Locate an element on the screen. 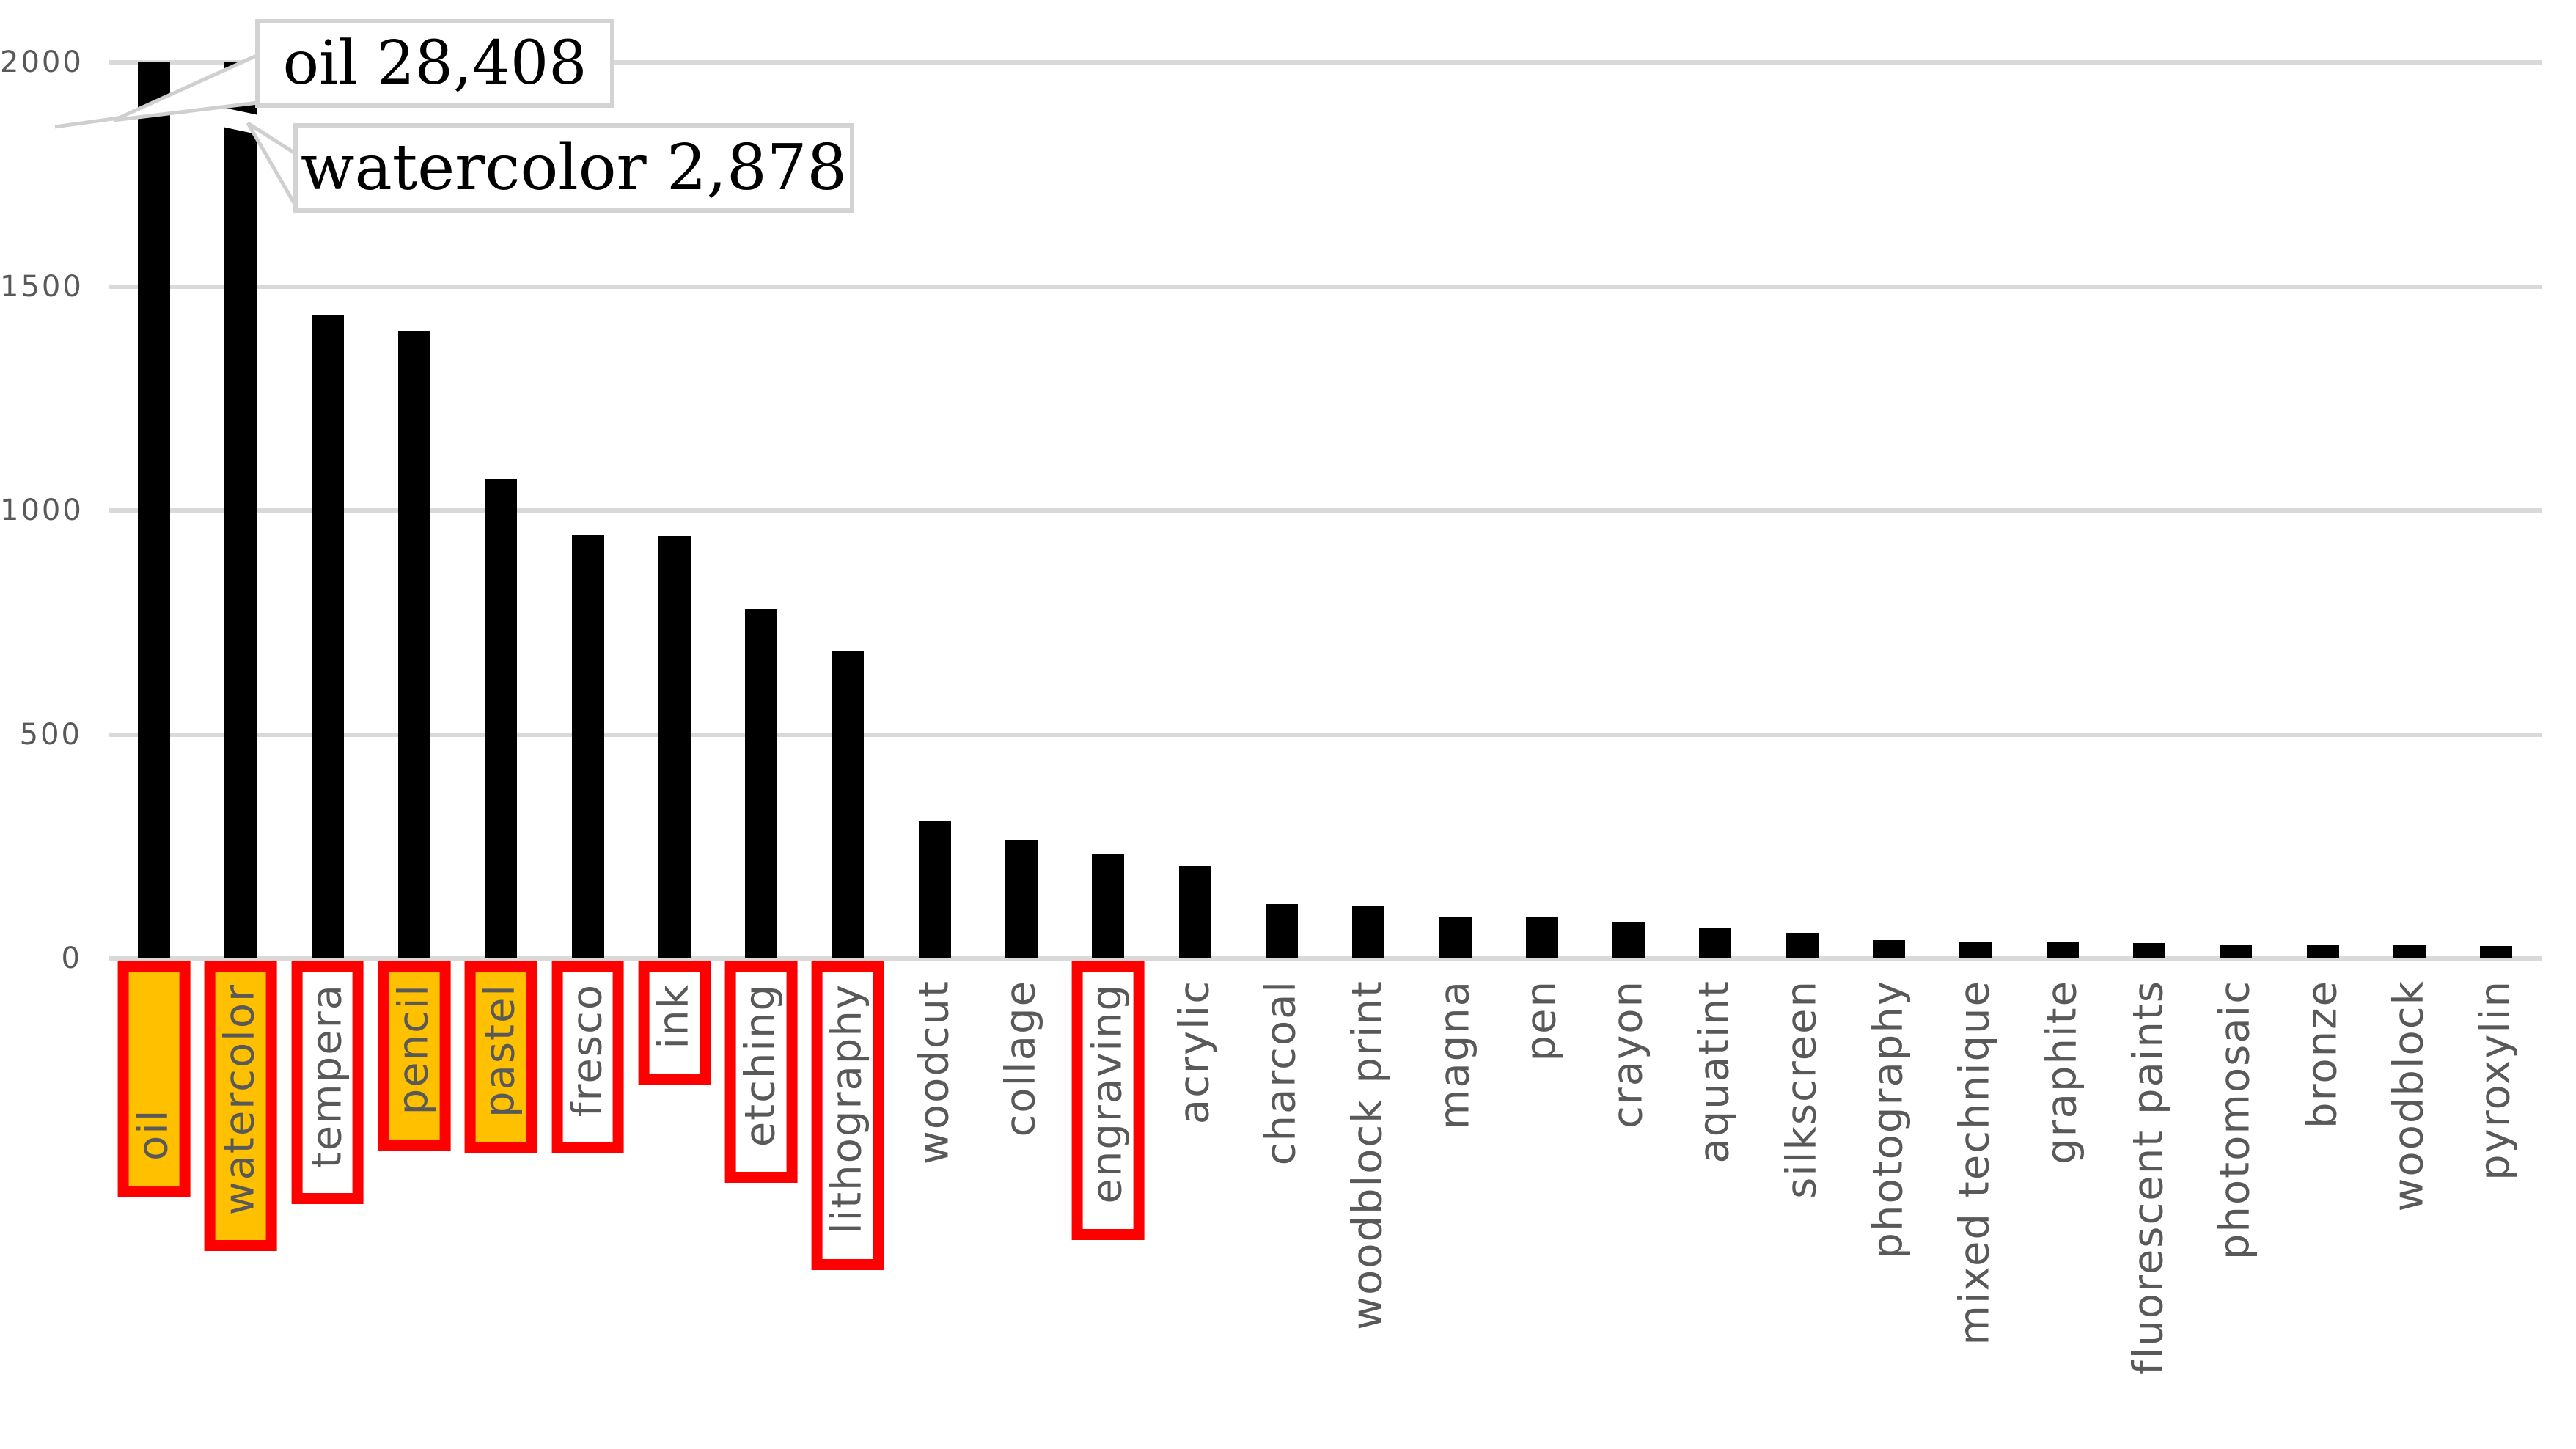 This screenshot has width=2576, height=1449. category-label-tempera: tempera is located at coordinates (328, 1083).